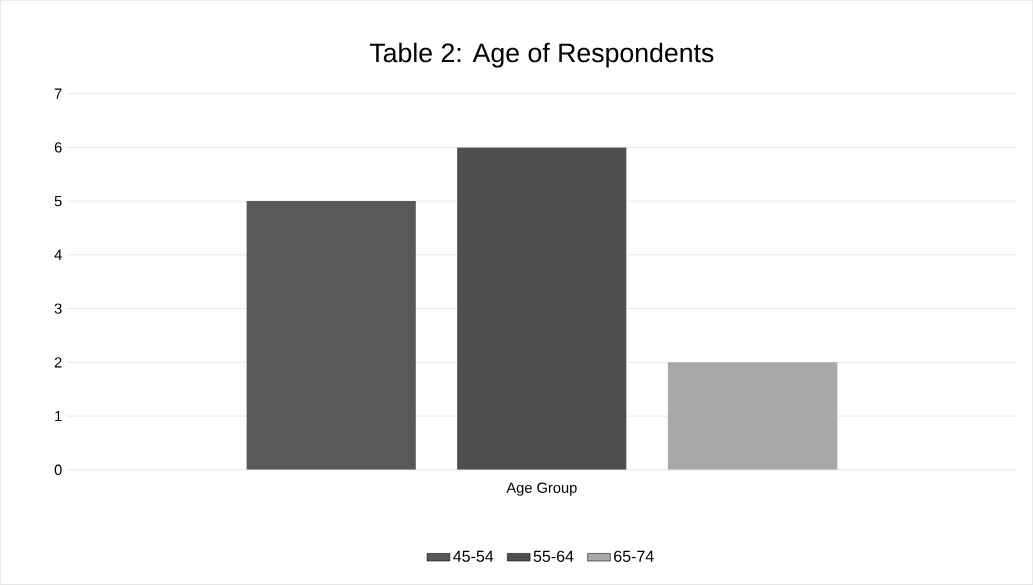 The height and width of the screenshot is (585, 1033). Describe the element at coordinates (58, 416) in the screenshot. I see `y-tick-label: 1` at that location.